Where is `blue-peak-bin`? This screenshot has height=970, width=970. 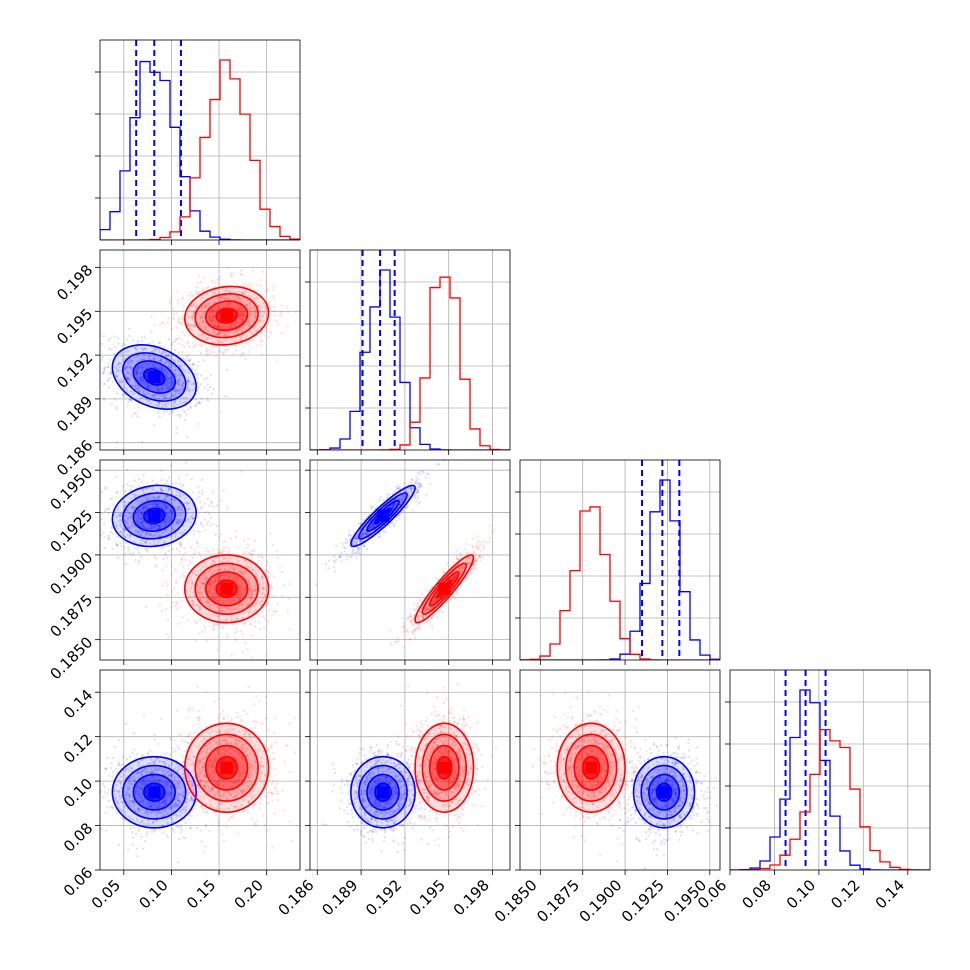
blue-peak-bin is located at coordinates (154, 377).